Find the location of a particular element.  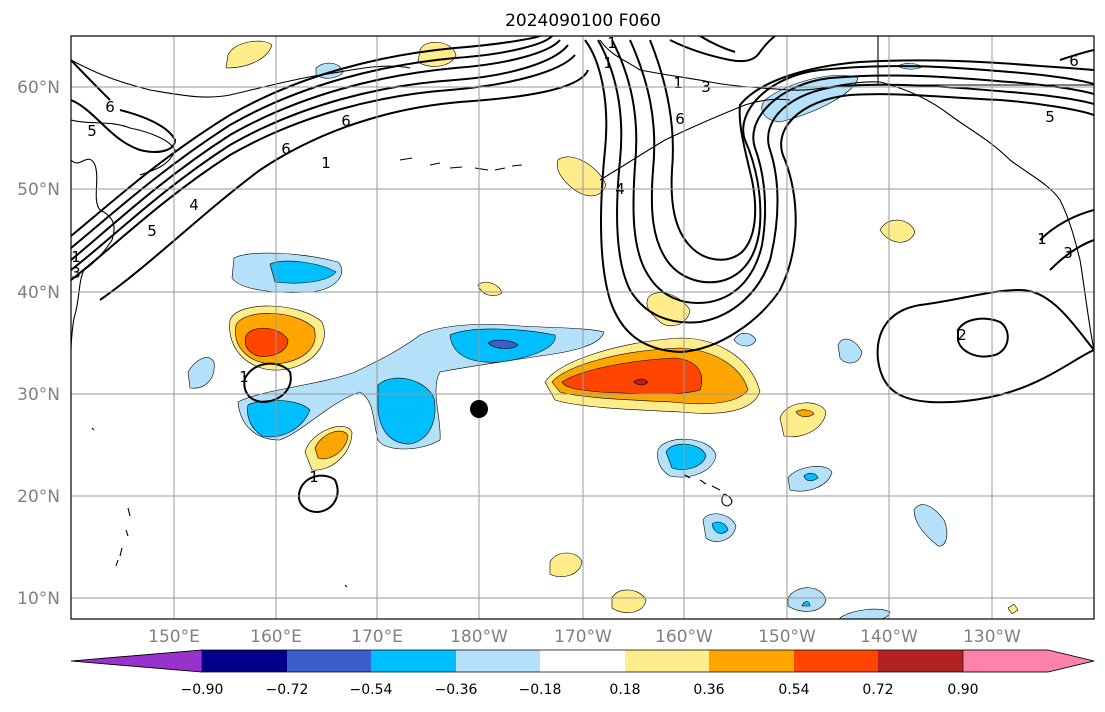

colorbar-tick-label: −0.36 is located at coordinates (456, 690).